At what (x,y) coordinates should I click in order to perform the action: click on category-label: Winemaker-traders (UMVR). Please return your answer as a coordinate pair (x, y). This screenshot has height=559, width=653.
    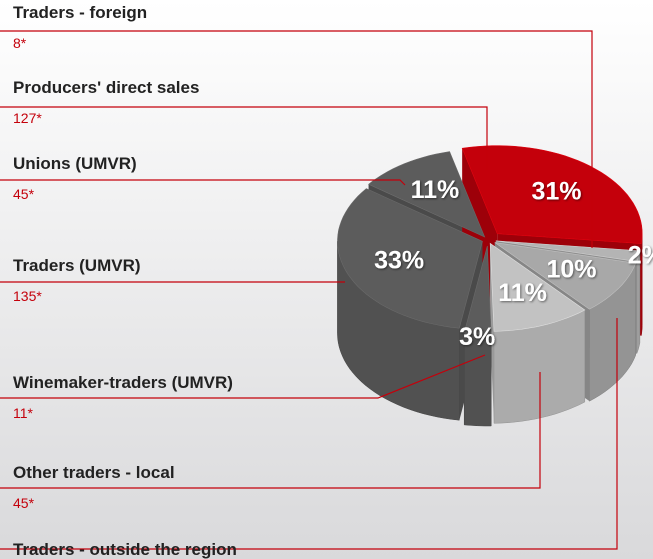
    Looking at the image, I should click on (123, 382).